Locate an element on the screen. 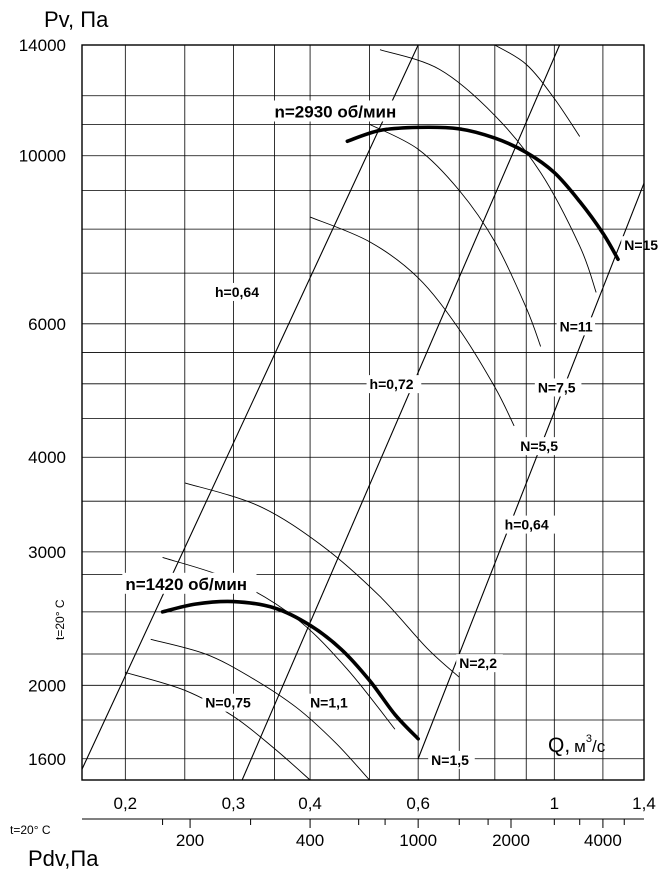 The image size is (671, 873). curve-label-N22: N=2,2 is located at coordinates (478, 663).